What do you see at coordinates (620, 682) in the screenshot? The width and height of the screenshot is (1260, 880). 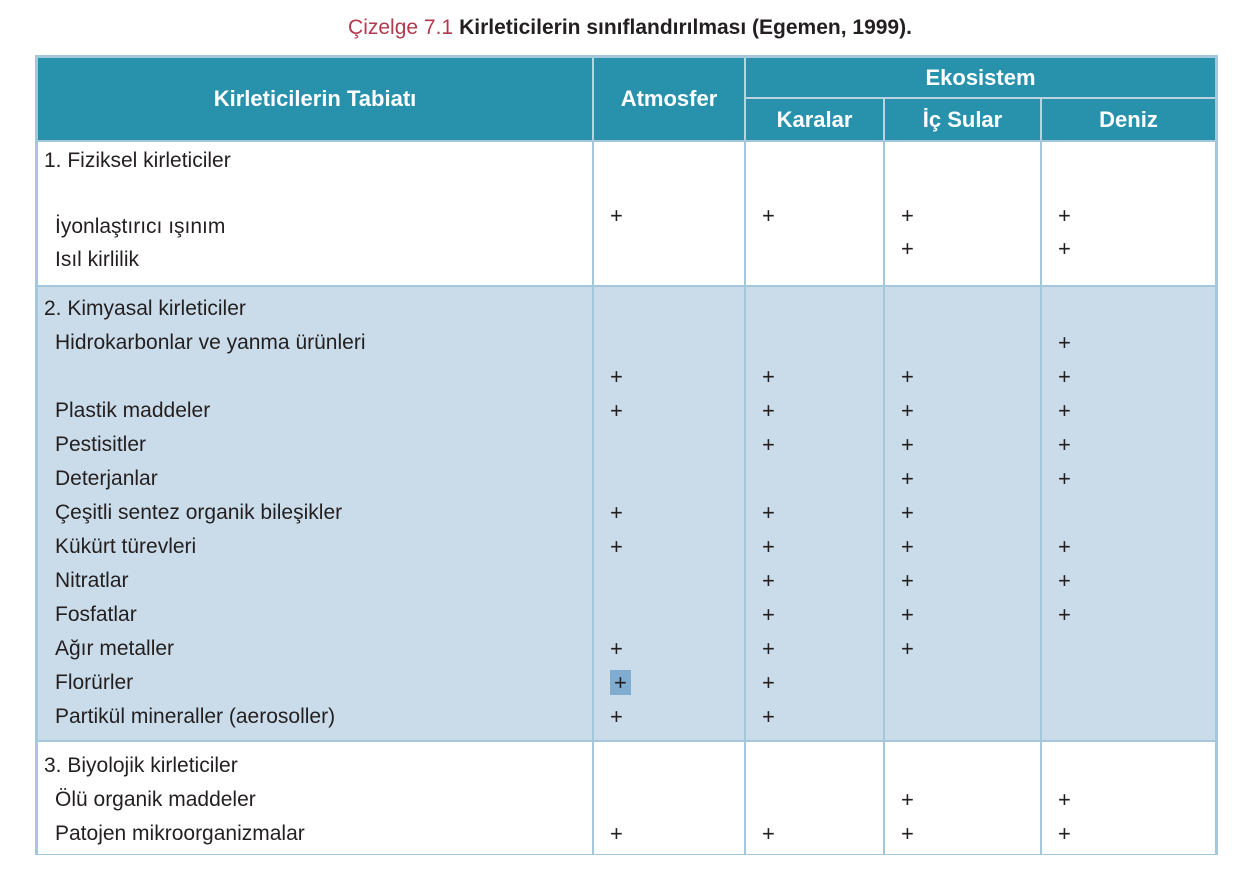 I see `plus-mark-highlighted: +` at bounding box center [620, 682].